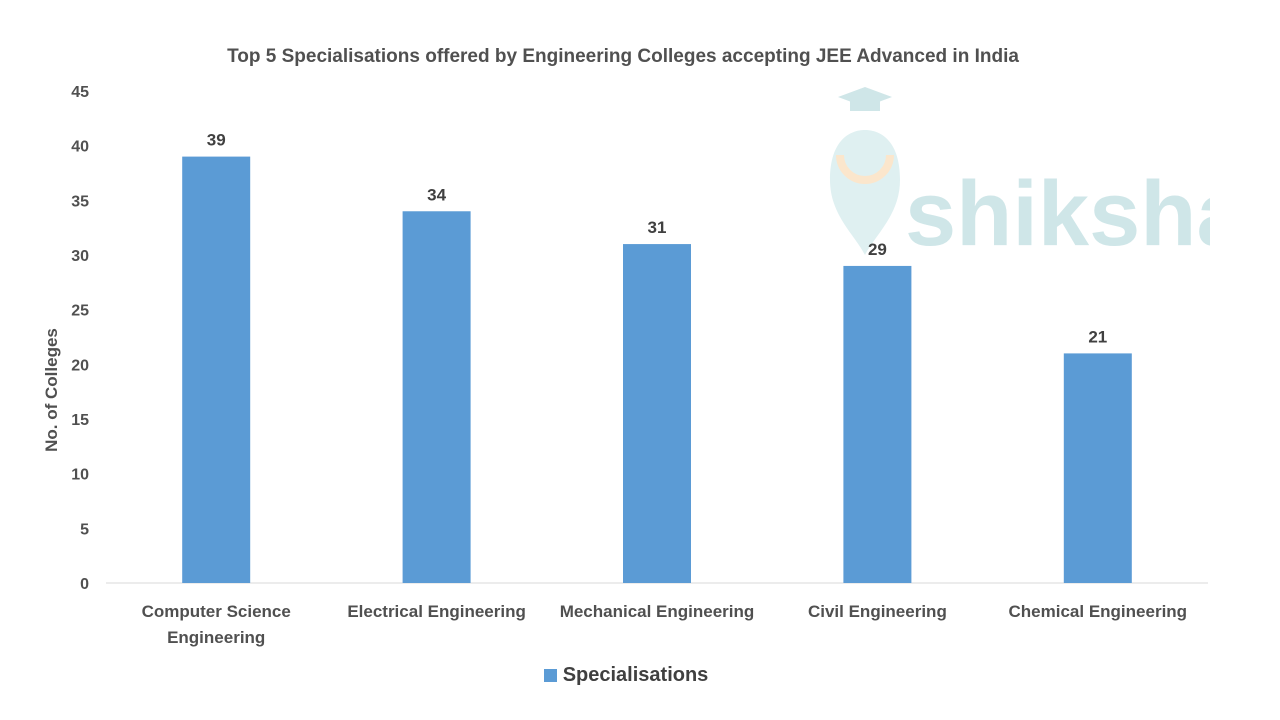 The image size is (1280, 720). What do you see at coordinates (80, 311) in the screenshot?
I see `y-tick-label: 25` at bounding box center [80, 311].